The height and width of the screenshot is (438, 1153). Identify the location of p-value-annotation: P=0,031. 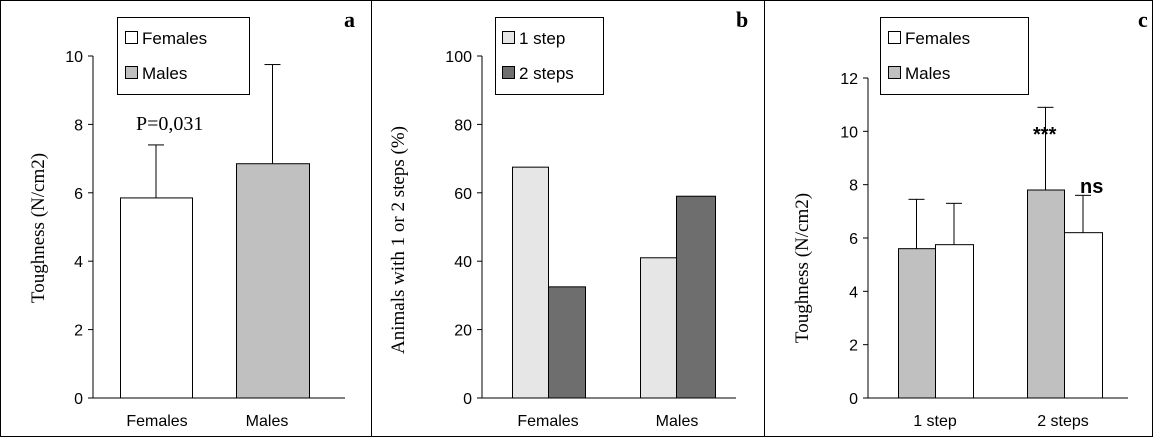
(169, 124).